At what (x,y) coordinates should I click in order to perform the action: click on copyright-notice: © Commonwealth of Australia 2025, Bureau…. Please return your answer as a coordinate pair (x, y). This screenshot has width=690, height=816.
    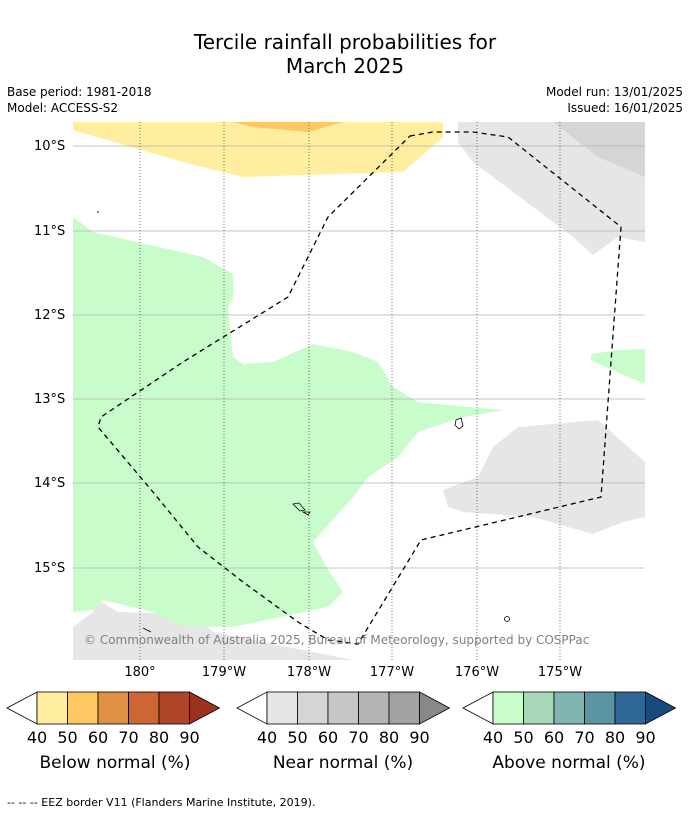
    Looking at the image, I should click on (337, 640).